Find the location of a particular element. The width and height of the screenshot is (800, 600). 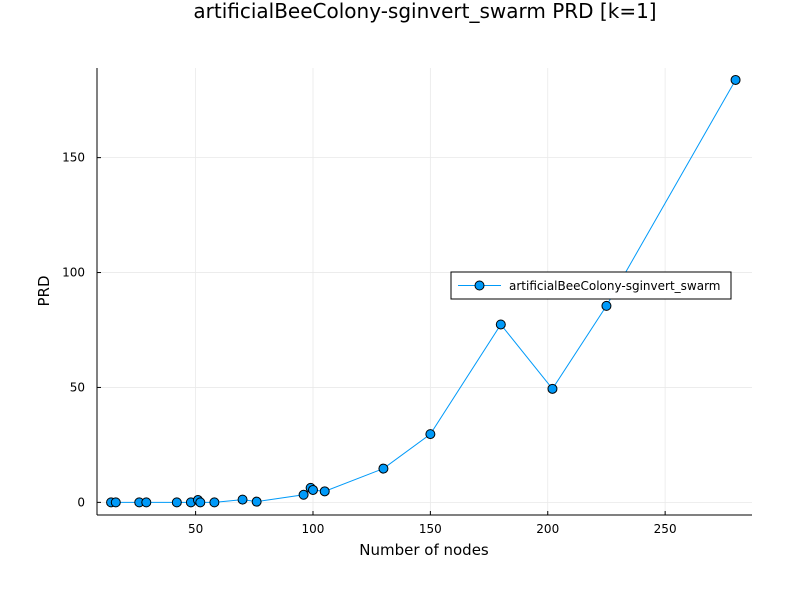

x-tick-label: 100 is located at coordinates (313, 529).